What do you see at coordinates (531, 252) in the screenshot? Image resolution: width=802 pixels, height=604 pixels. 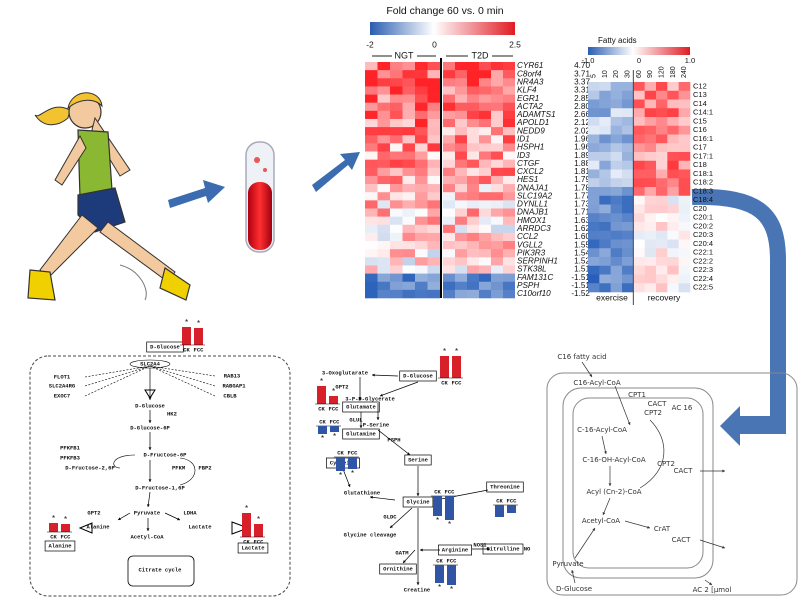 I see `gene-name: PIK3R3` at bounding box center [531, 252].